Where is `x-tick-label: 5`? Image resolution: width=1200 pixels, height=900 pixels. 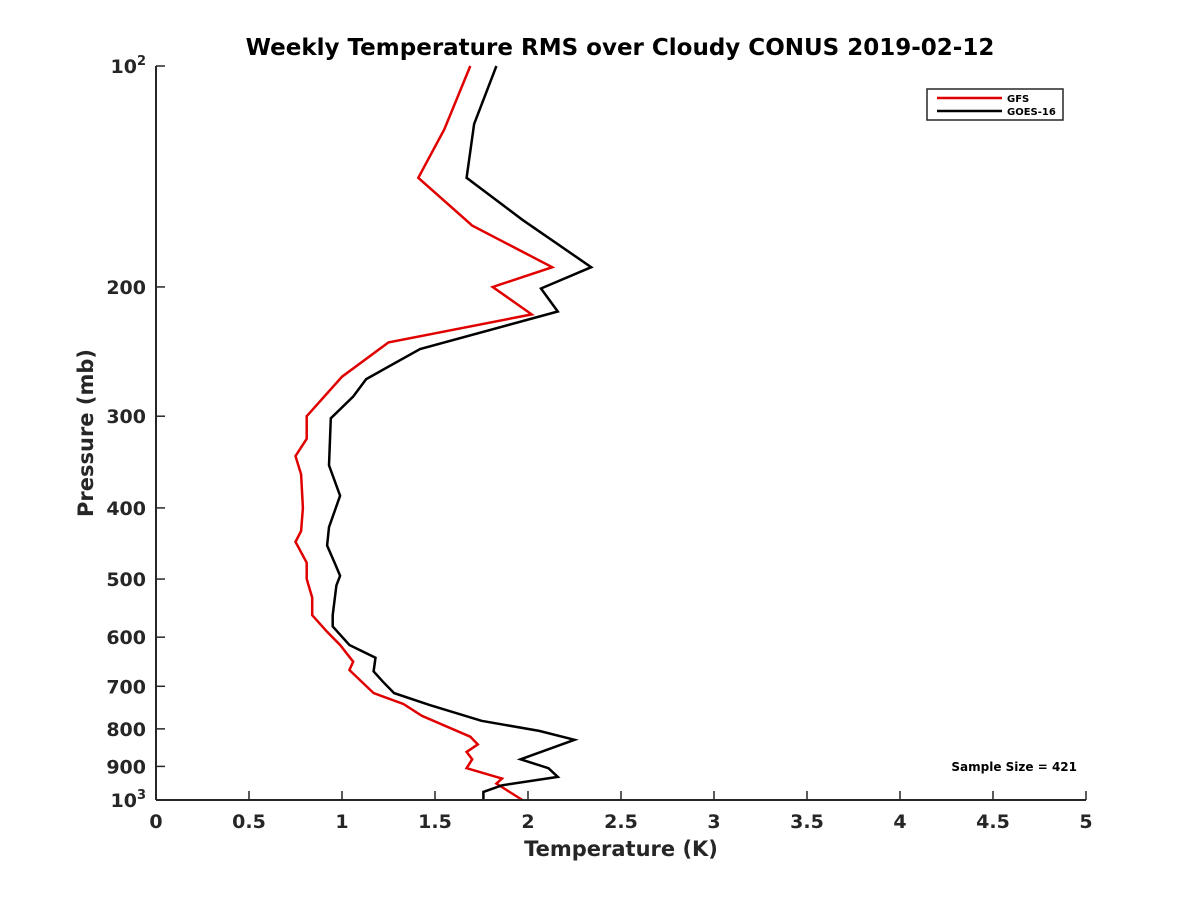 x-tick-label: 5 is located at coordinates (1085, 822).